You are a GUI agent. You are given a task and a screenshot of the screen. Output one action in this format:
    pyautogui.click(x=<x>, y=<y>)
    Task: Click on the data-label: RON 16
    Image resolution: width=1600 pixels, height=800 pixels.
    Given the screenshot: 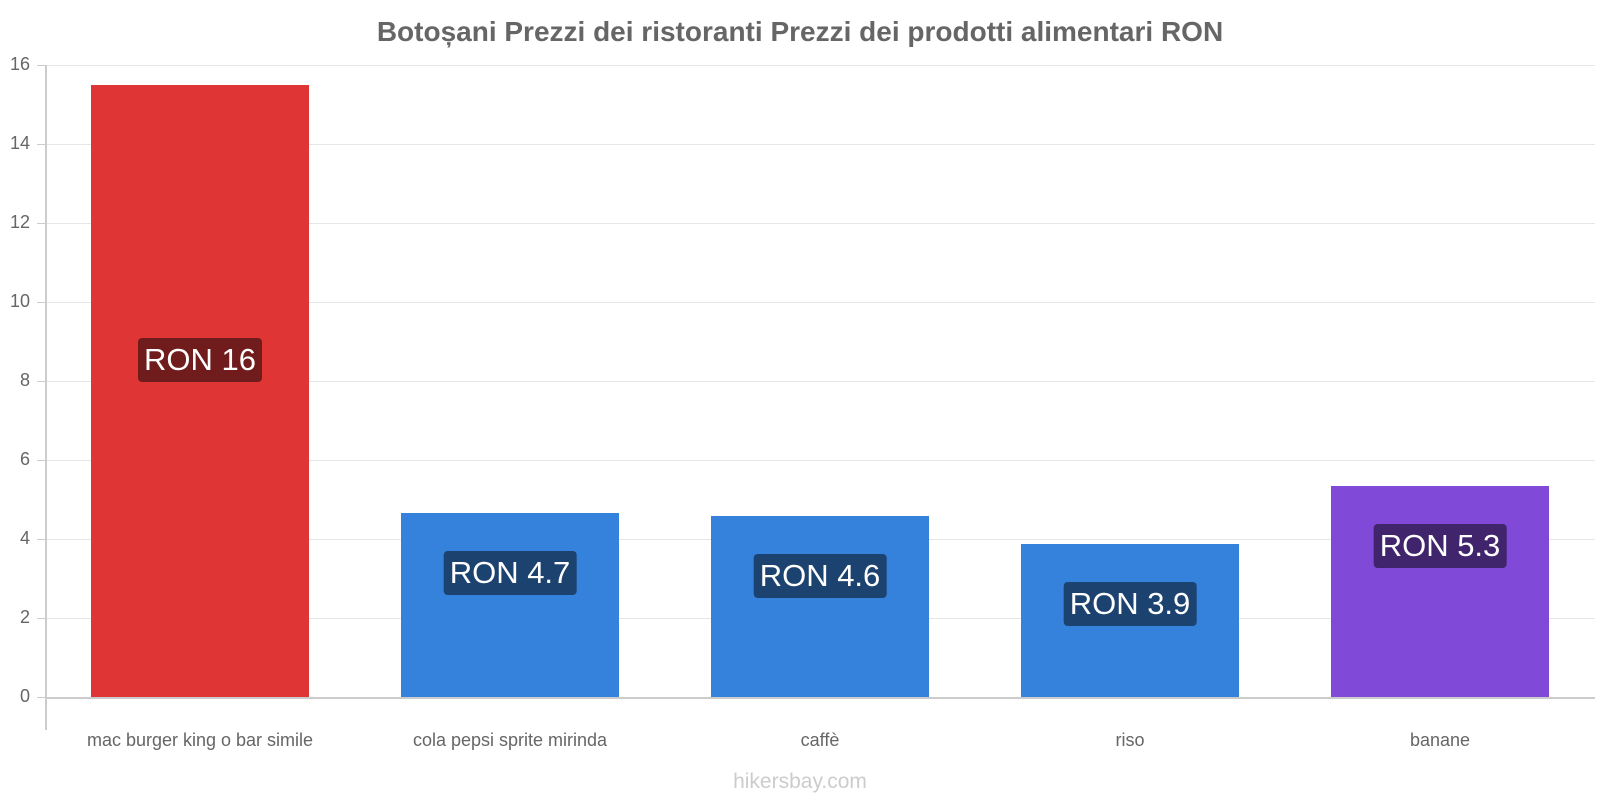 What is the action you would take?
    pyautogui.click(x=200, y=360)
    